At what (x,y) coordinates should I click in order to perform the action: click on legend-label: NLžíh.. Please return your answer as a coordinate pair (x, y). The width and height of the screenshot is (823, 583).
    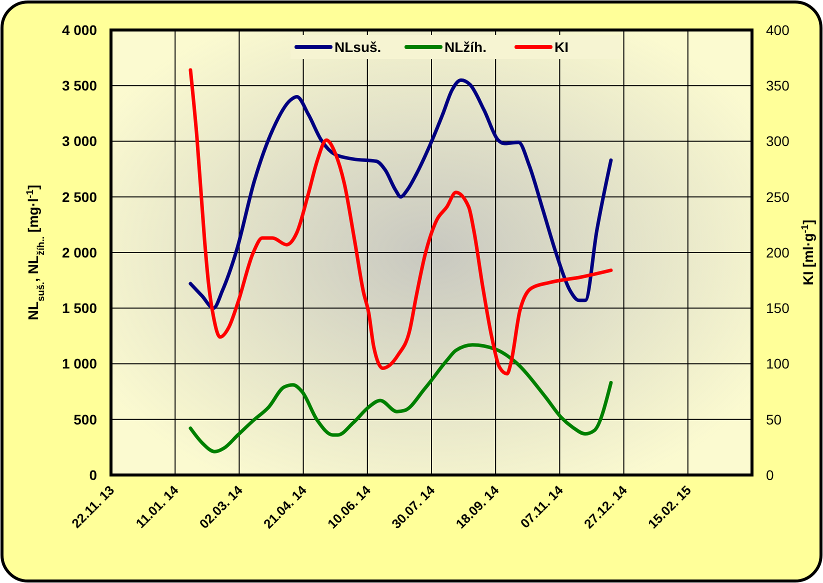
    Looking at the image, I should click on (465, 46).